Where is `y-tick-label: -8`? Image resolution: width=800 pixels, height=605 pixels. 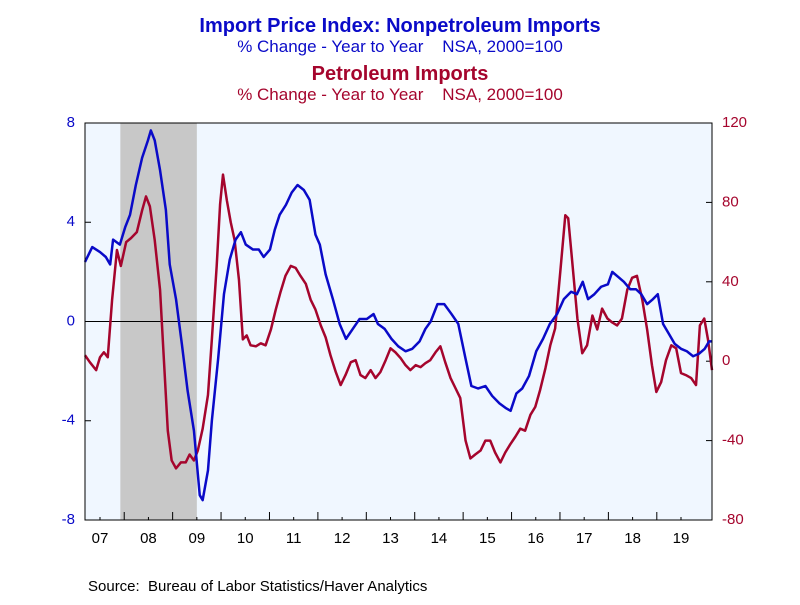 y-tick-label: -8 is located at coordinates (68, 519).